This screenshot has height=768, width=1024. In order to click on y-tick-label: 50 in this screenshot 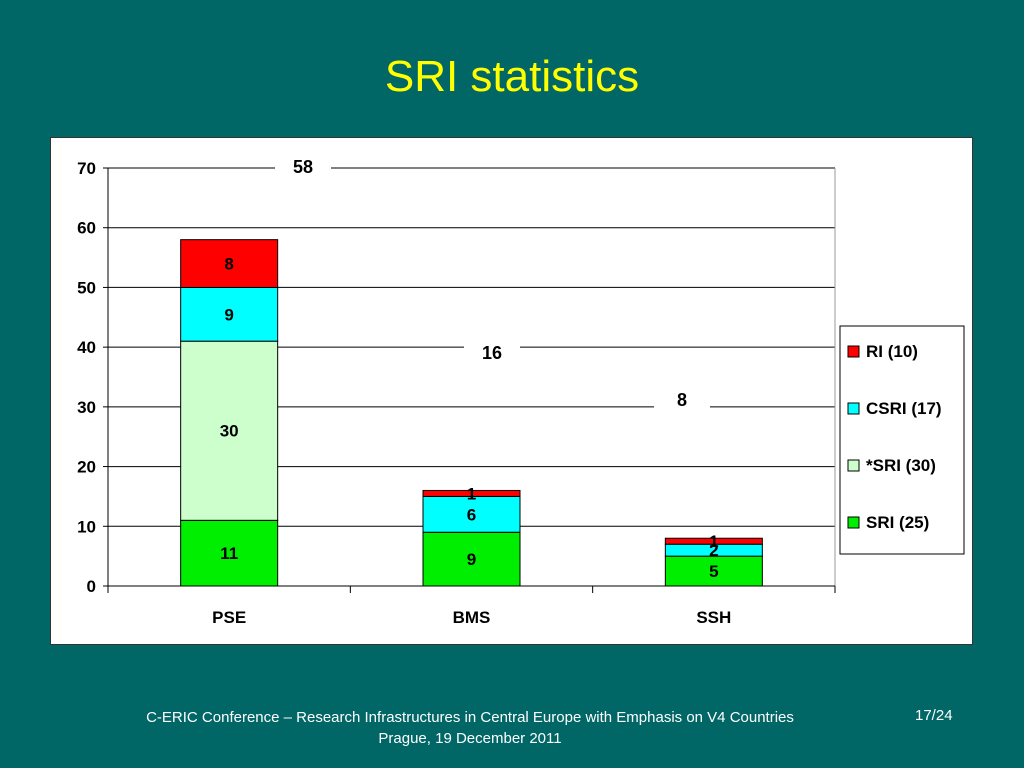, I will do `click(86, 287)`.